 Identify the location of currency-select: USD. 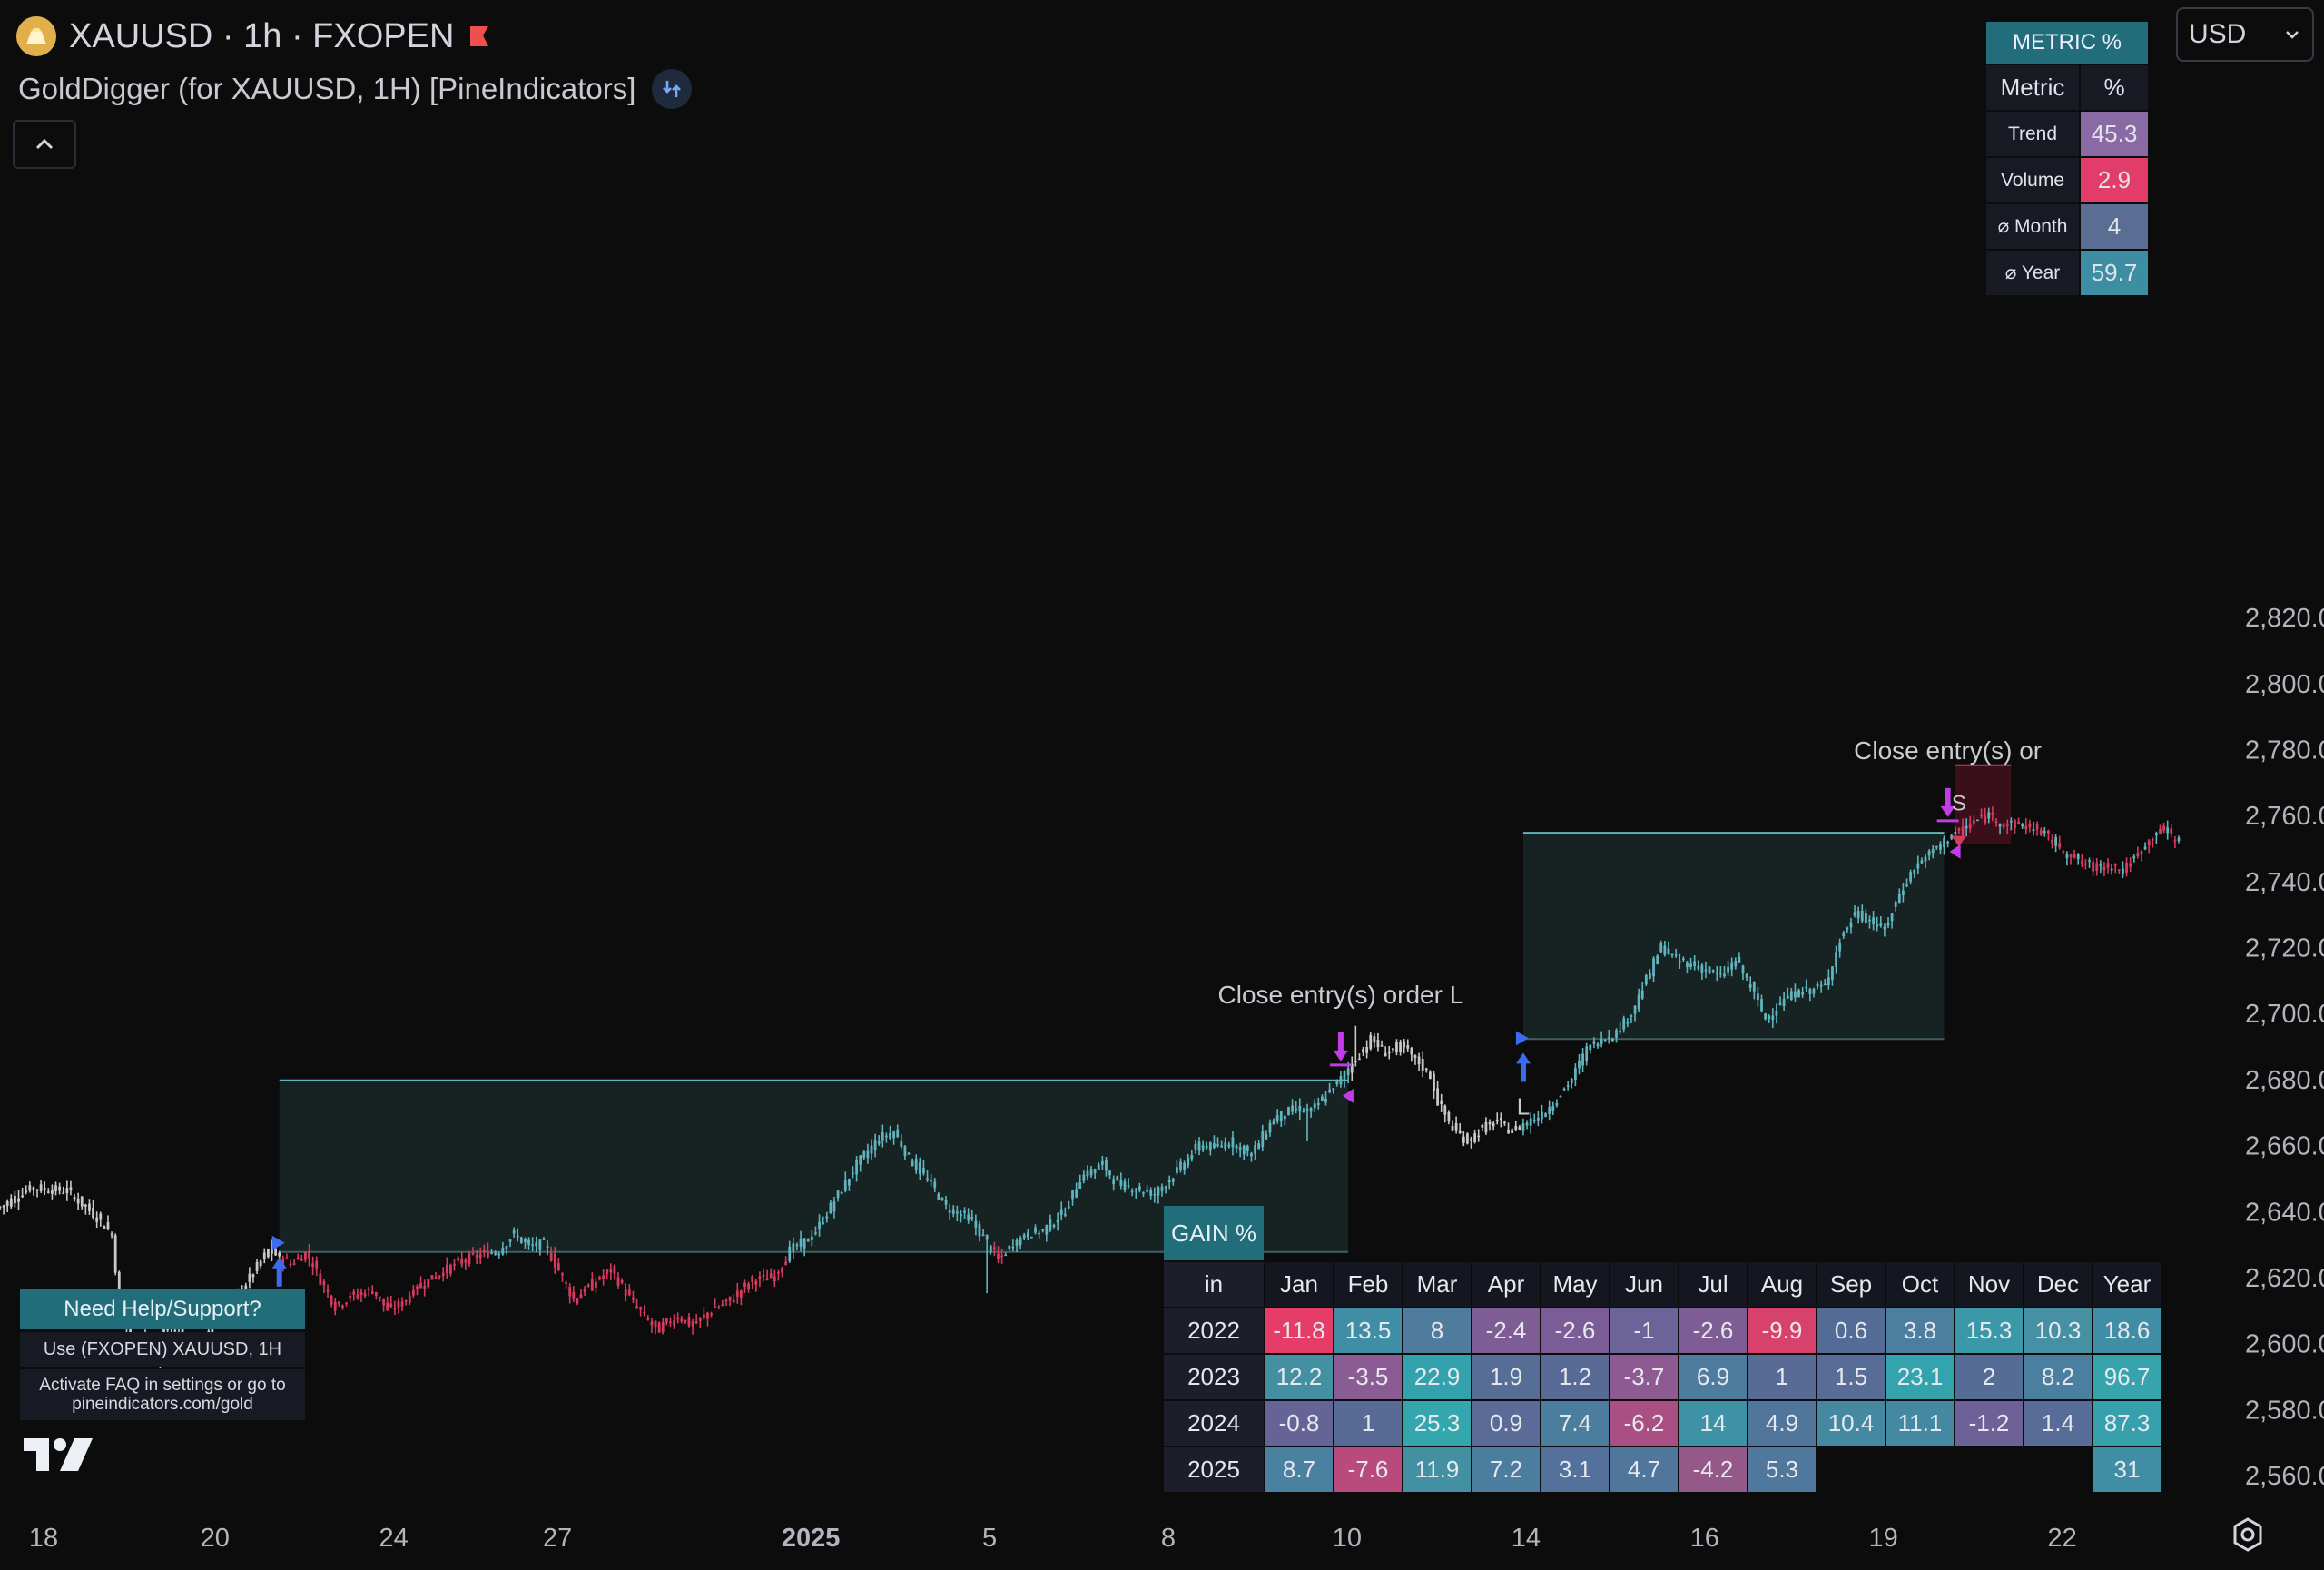
(2245, 34).